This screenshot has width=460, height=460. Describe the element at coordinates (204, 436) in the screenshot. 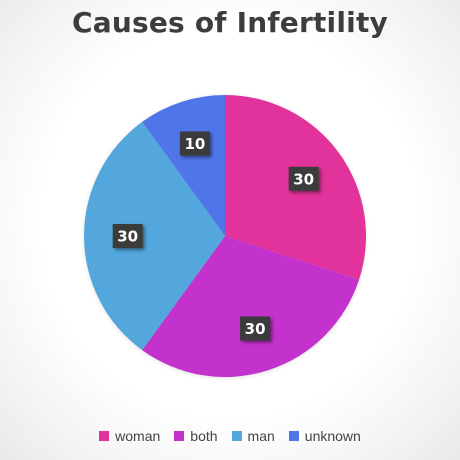

I see `legend-label: both` at that location.